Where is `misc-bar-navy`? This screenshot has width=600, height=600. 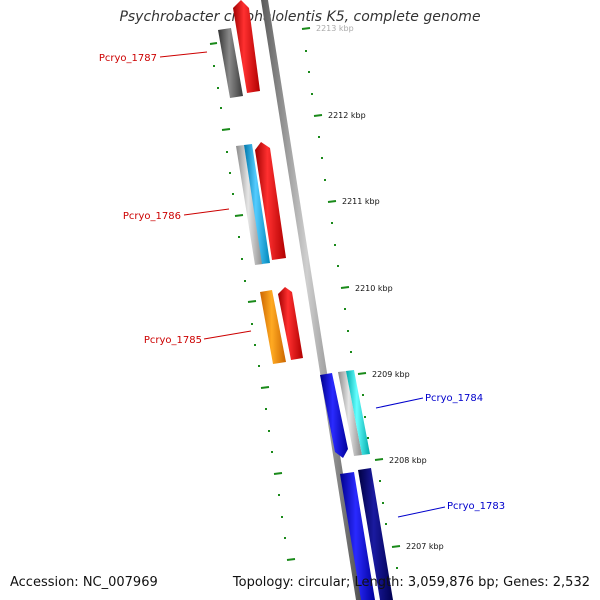
misc-bar-navy is located at coordinates (375, 534).